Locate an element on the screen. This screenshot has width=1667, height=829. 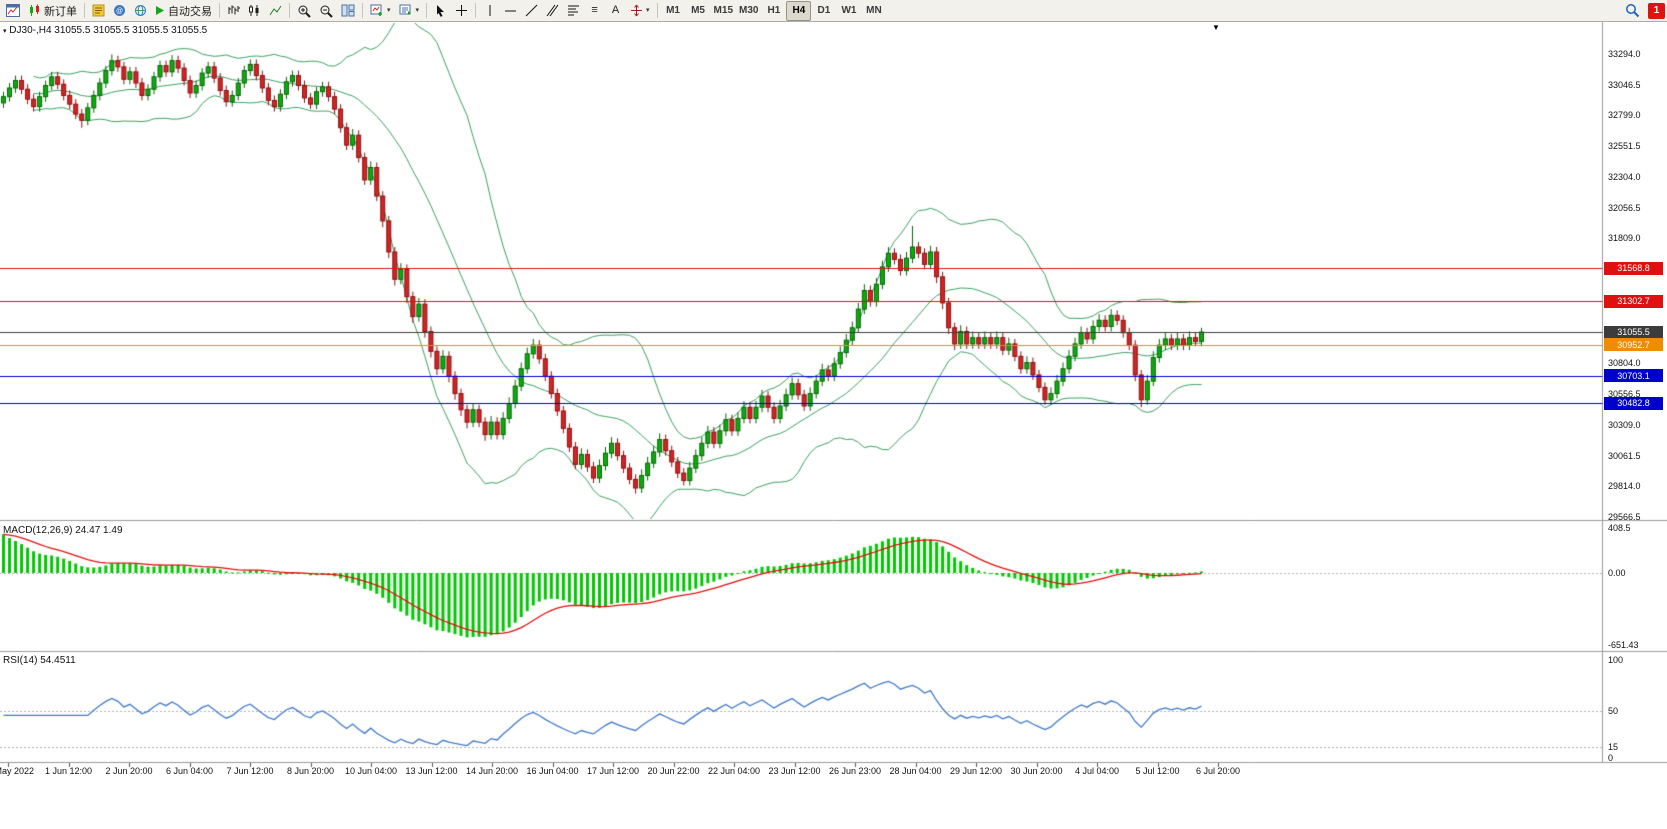
shapes-button: ≡ is located at coordinates (594, 11).